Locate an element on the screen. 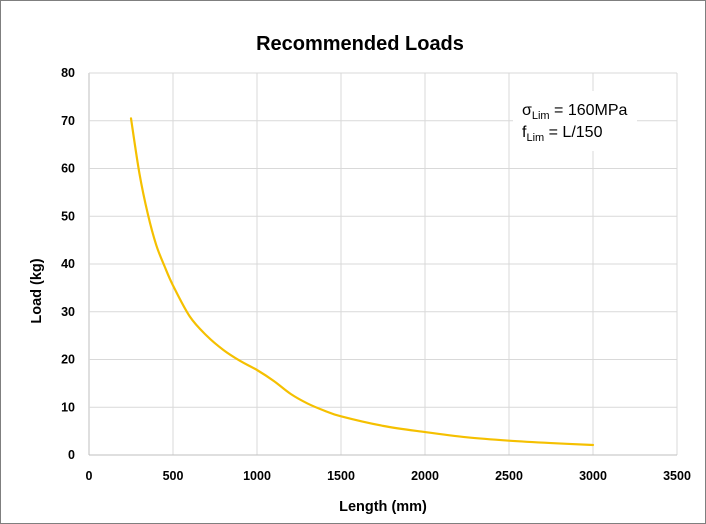 The width and height of the screenshot is (706, 524). y-tick-label: 40 is located at coordinates (68, 264).